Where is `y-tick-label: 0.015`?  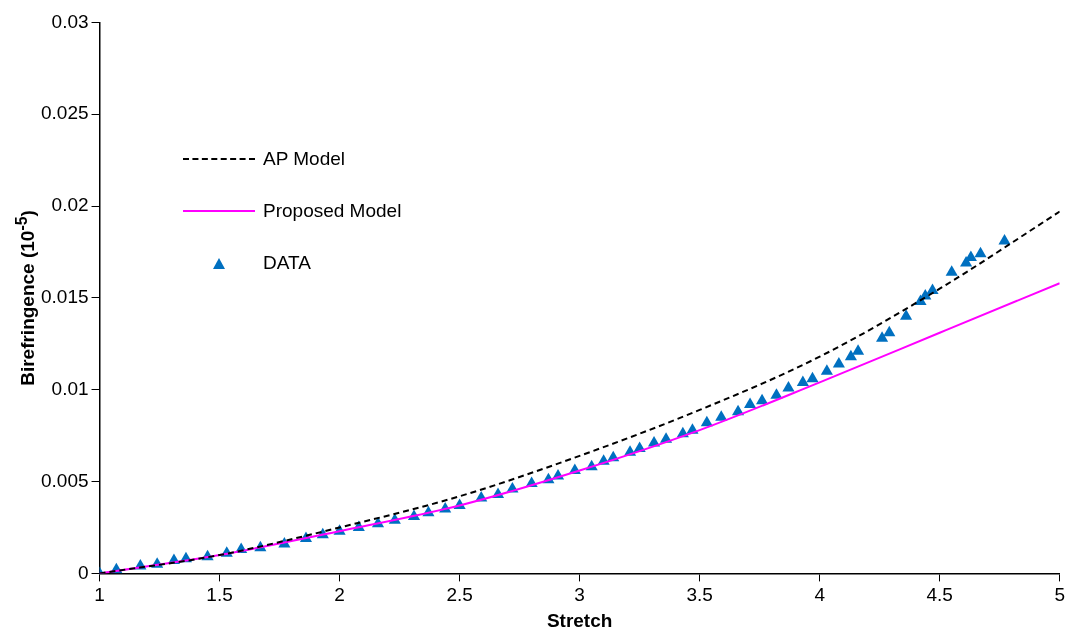 y-tick-label: 0.015 is located at coordinates (65, 297).